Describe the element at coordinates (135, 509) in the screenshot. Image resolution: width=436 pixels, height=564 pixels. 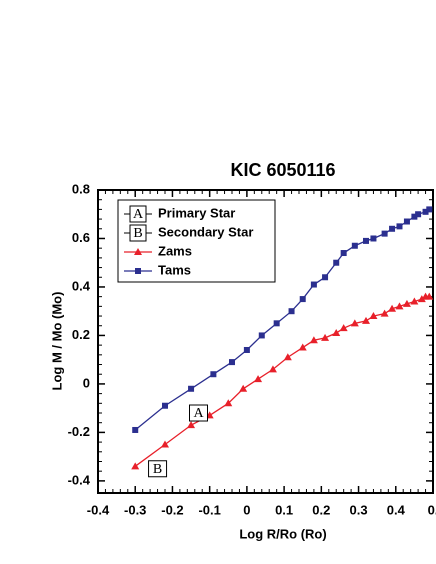
I see `x-tick-label: -0.3` at that location.